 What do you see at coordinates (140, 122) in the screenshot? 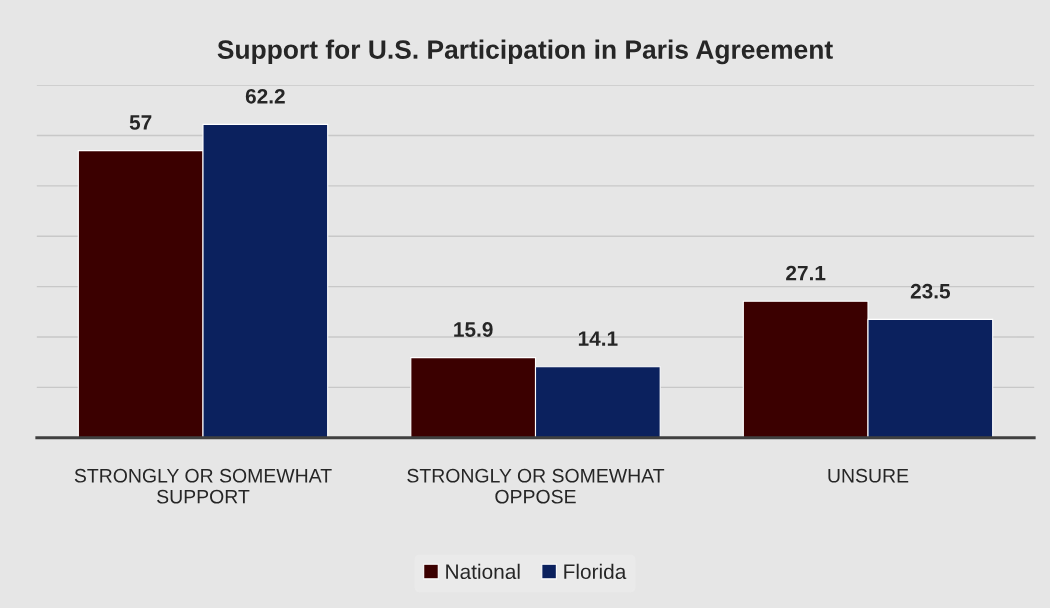
I see `data-label: 57` at bounding box center [140, 122].